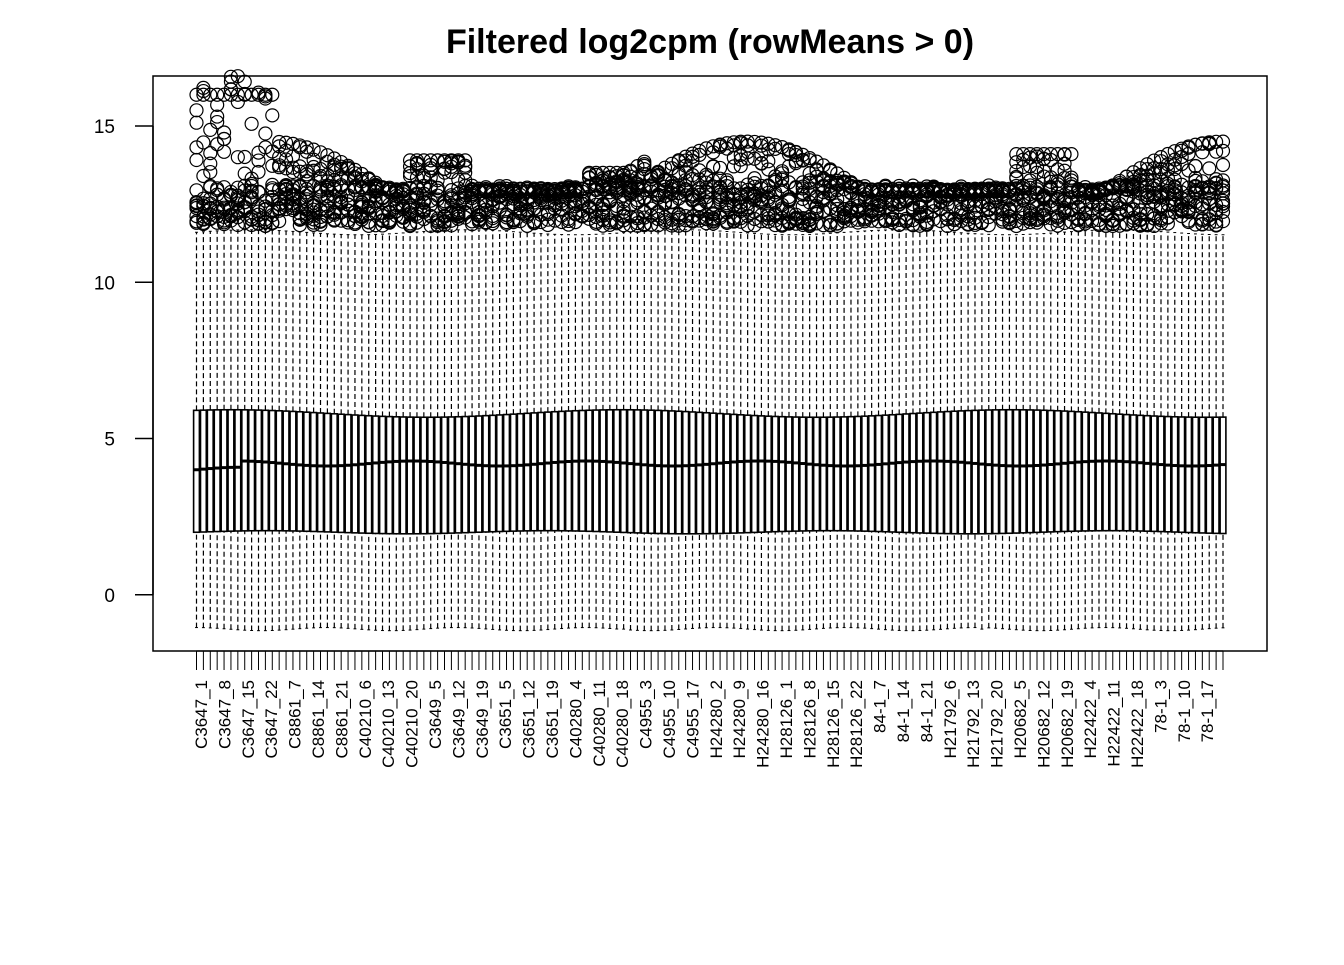 The image size is (1344, 965). What do you see at coordinates (458, 719) in the screenshot?
I see `x-tick-label: C3649_12` at bounding box center [458, 719].